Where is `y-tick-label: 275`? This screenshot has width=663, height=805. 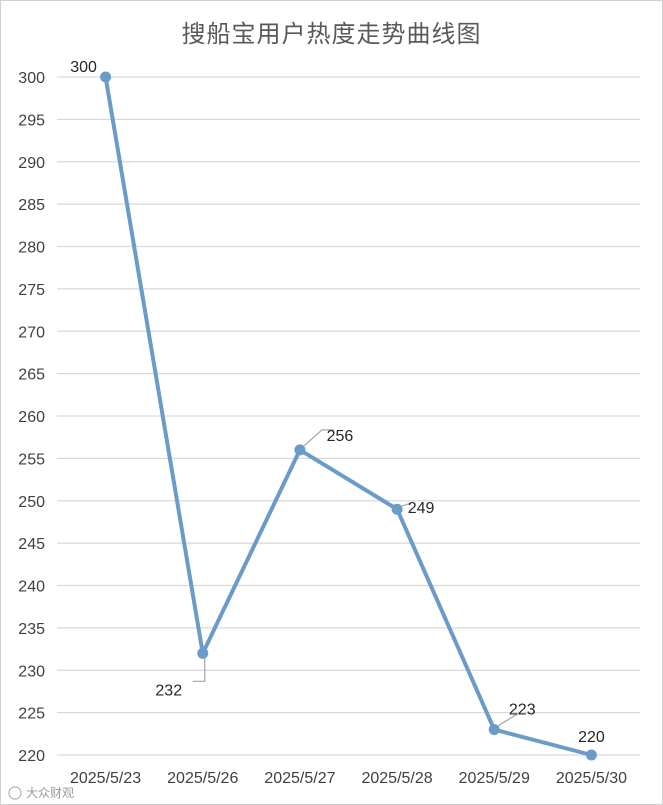
y-tick-label: 275 is located at coordinates (31, 290).